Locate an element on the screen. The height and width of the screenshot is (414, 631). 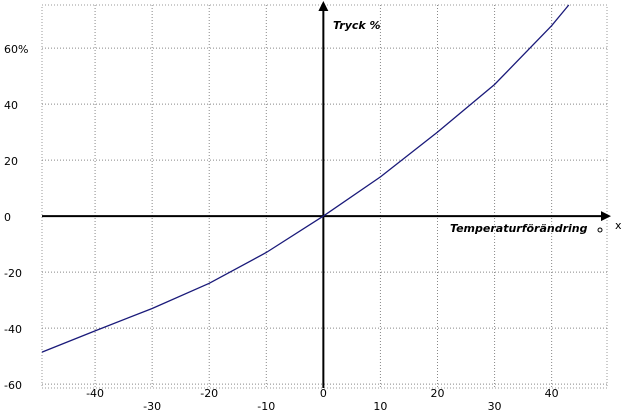
x-tick-label: 20 is located at coordinates (438, 393).